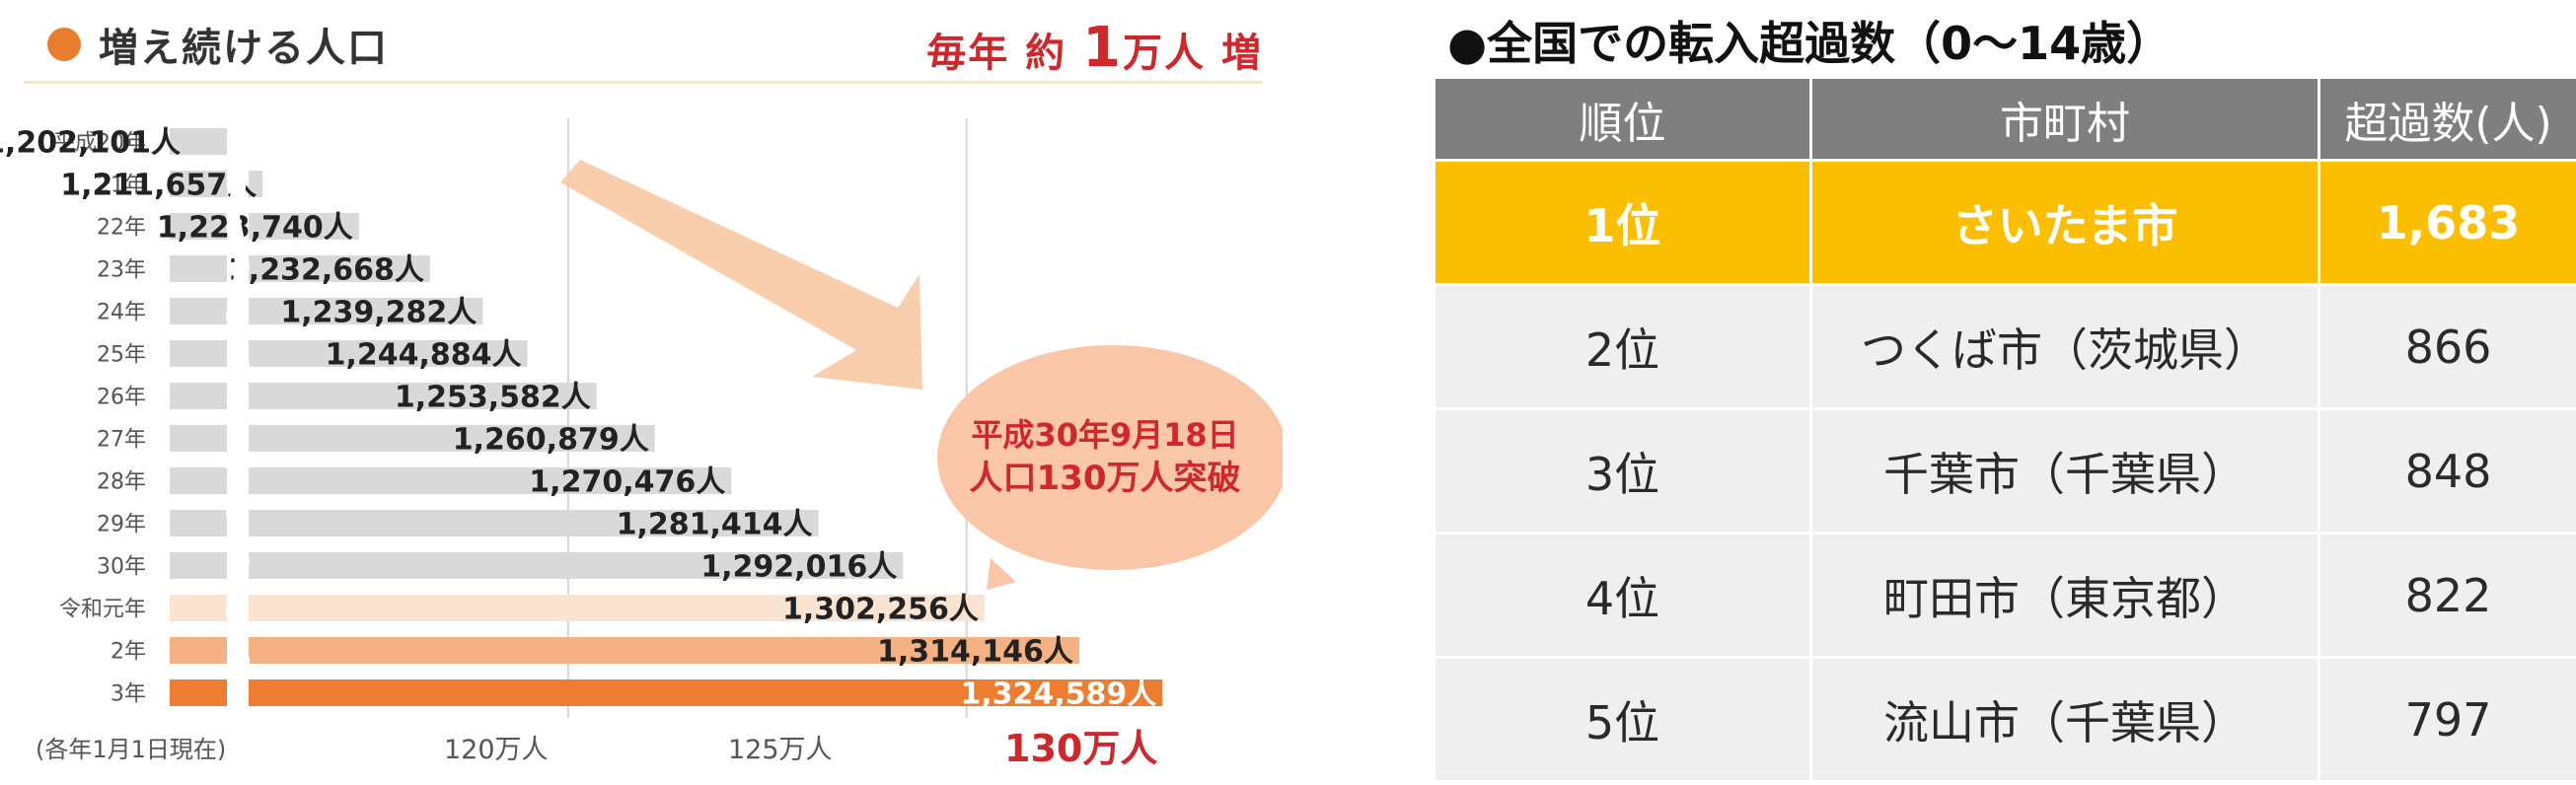 Image resolution: width=2576 pixels, height=785 pixels. What do you see at coordinates (128, 694) in the screenshot?
I see `category-label: 3年` at bounding box center [128, 694].